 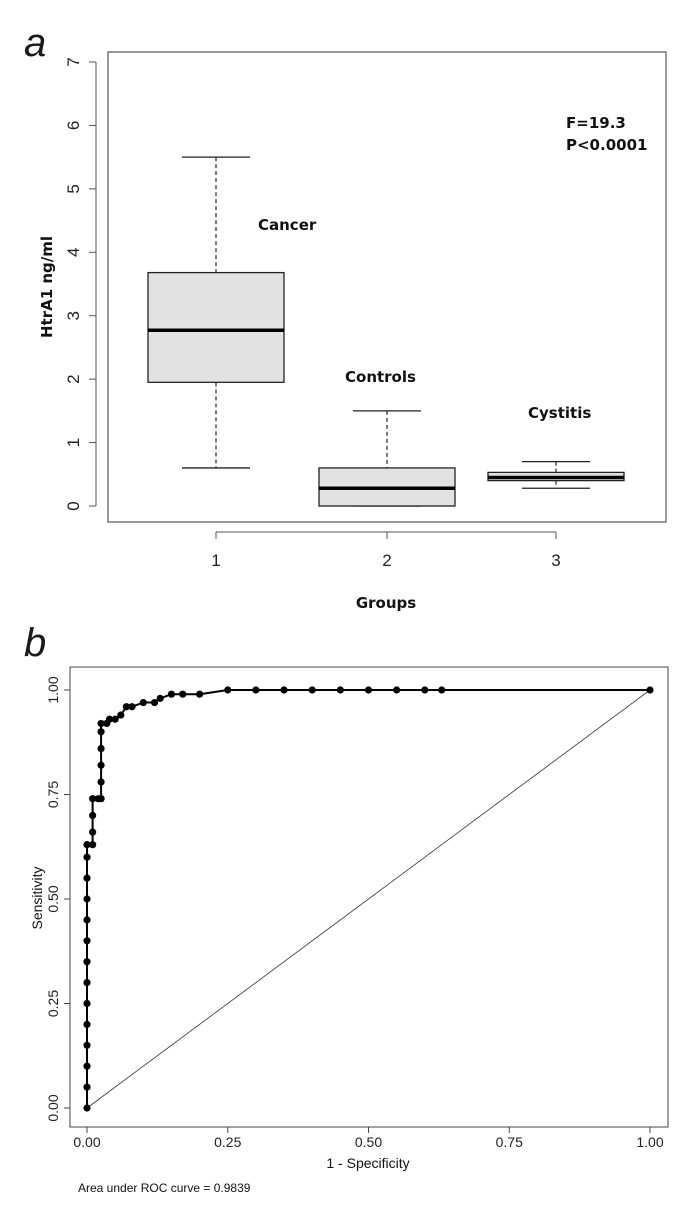 What do you see at coordinates (53, 794) in the screenshot?
I see `y-tick-label-b: 0.75` at bounding box center [53, 794].